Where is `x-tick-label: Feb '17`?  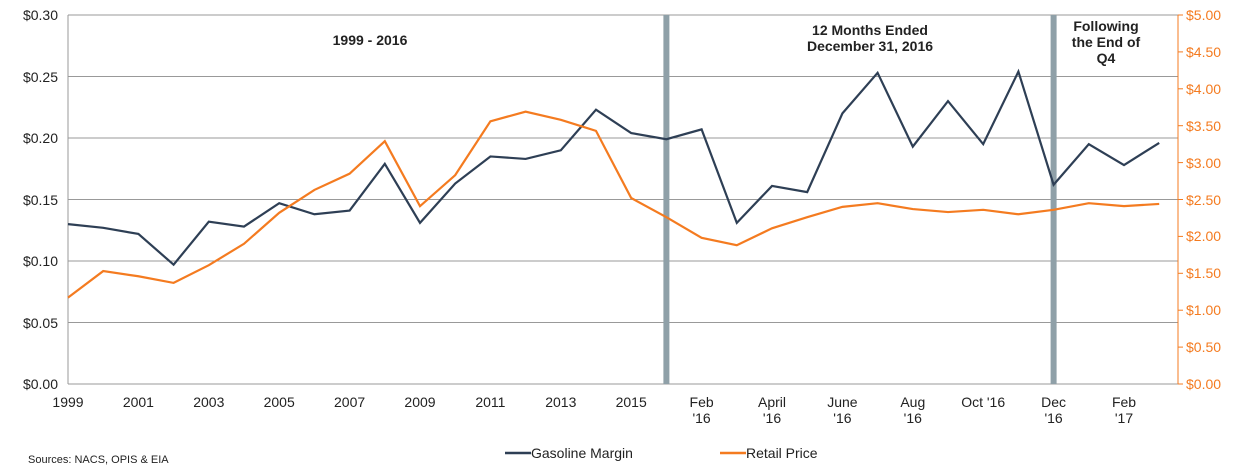 x-tick-label: Feb '17 is located at coordinates (1124, 410).